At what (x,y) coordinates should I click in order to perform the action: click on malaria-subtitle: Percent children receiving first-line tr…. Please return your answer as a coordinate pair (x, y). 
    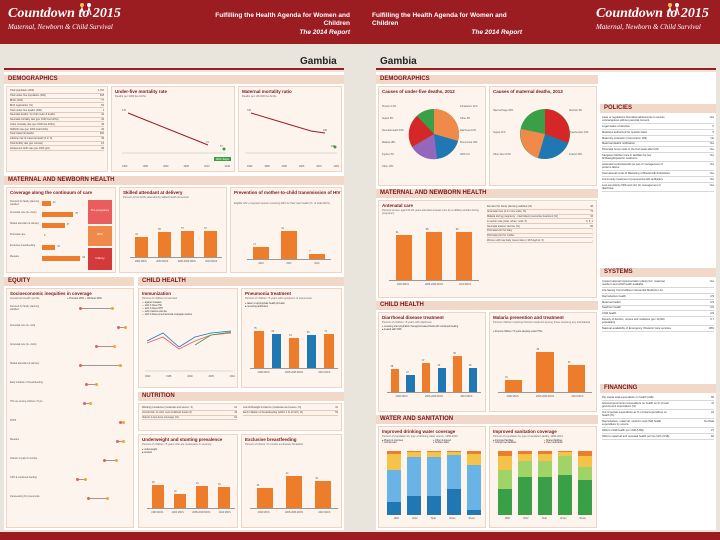
    Looking at the image, I should click on (542, 322).